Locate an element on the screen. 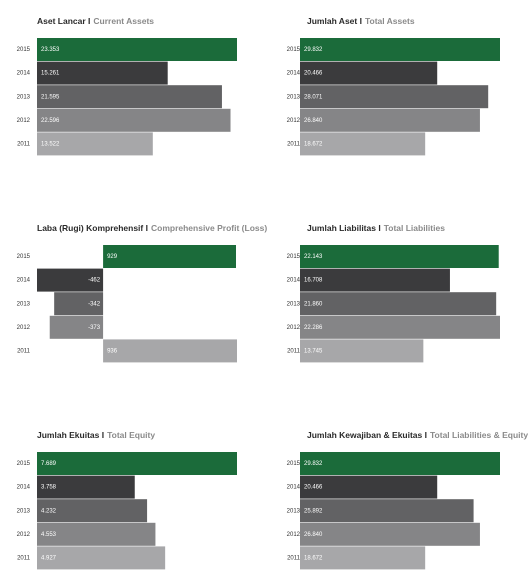 This screenshot has width=529, height=583. value-label: 21.860 is located at coordinates (313, 304).